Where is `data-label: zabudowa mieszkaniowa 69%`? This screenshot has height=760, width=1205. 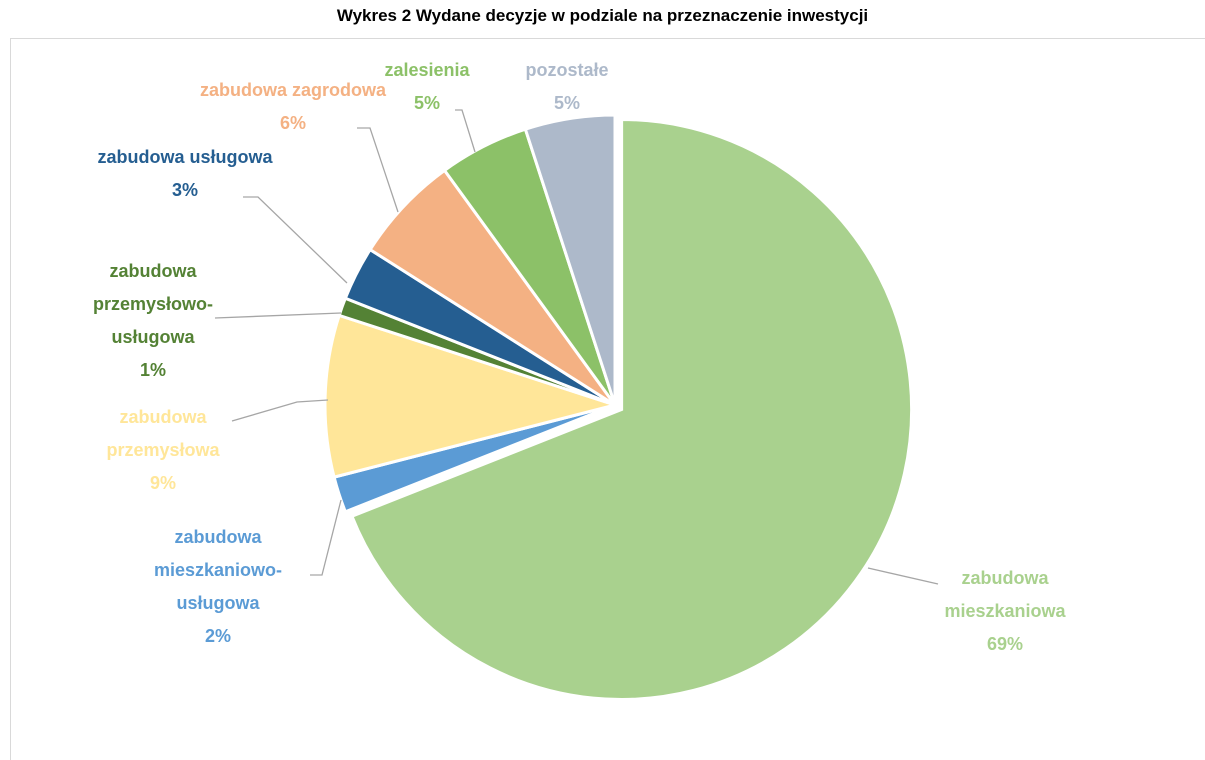
data-label: zabudowa mieszkaniowa 69% is located at coordinates (1005, 611).